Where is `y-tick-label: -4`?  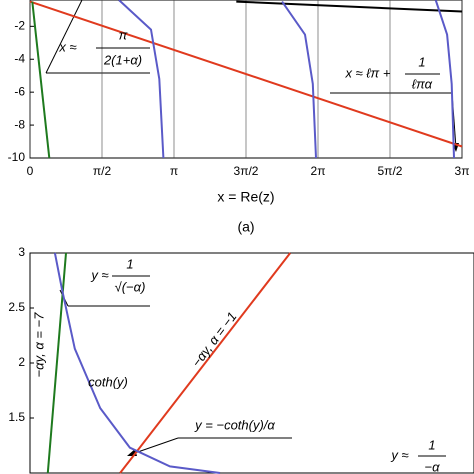 y-tick-label: -4 is located at coordinates (19, 58).